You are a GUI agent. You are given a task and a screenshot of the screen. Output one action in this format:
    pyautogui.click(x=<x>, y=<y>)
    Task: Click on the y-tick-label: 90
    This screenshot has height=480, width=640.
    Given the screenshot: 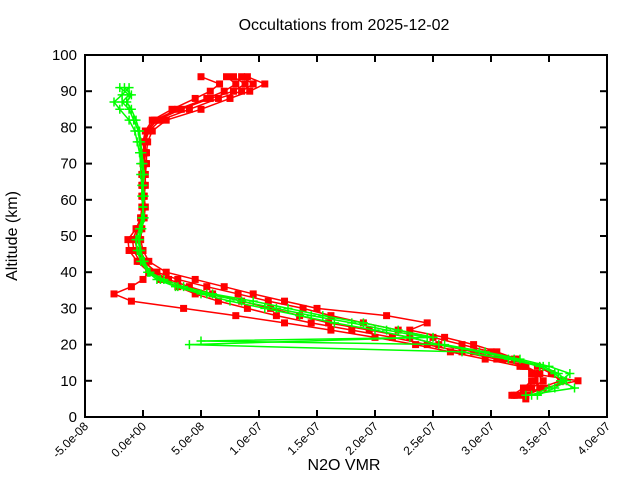 What is the action you would take?
    pyautogui.click(x=68, y=91)
    